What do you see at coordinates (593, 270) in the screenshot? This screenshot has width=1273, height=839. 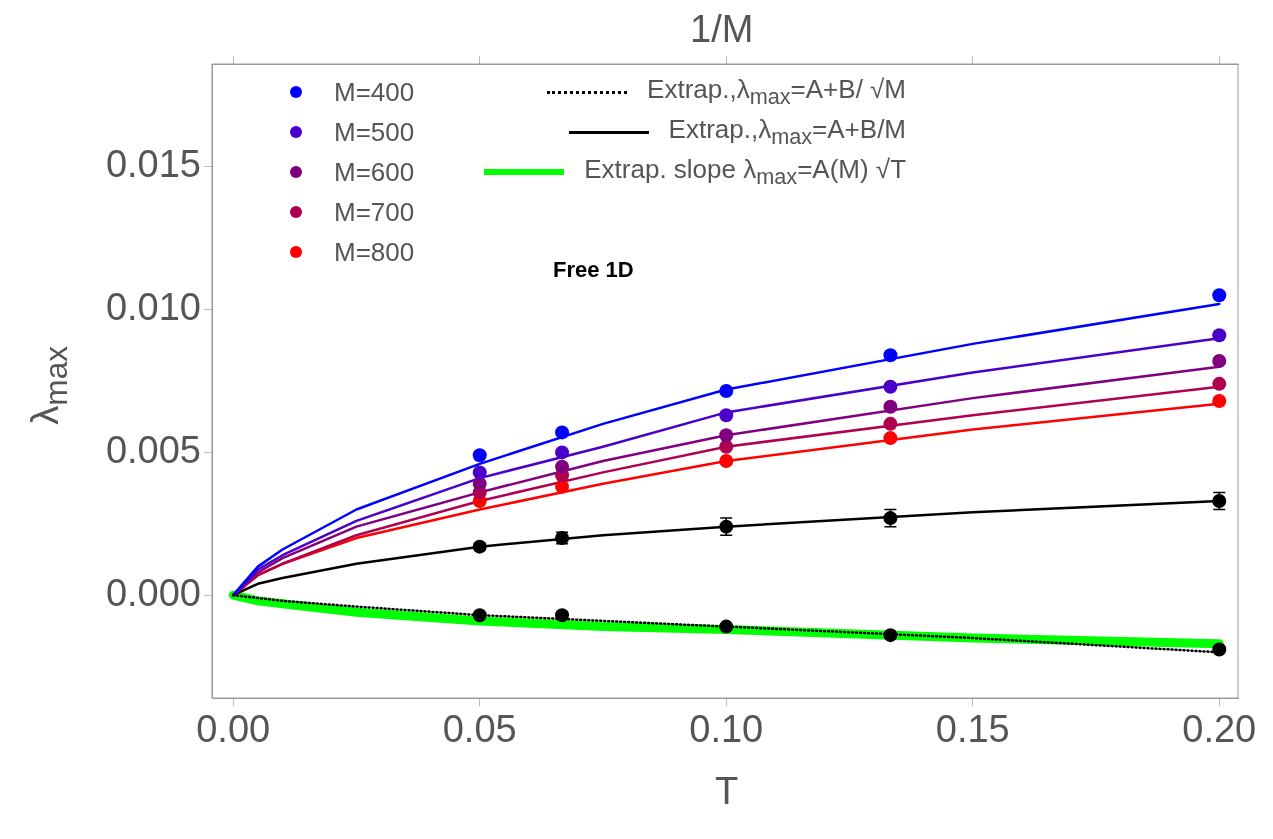 I see `annotation: Free 1D` at bounding box center [593, 270].